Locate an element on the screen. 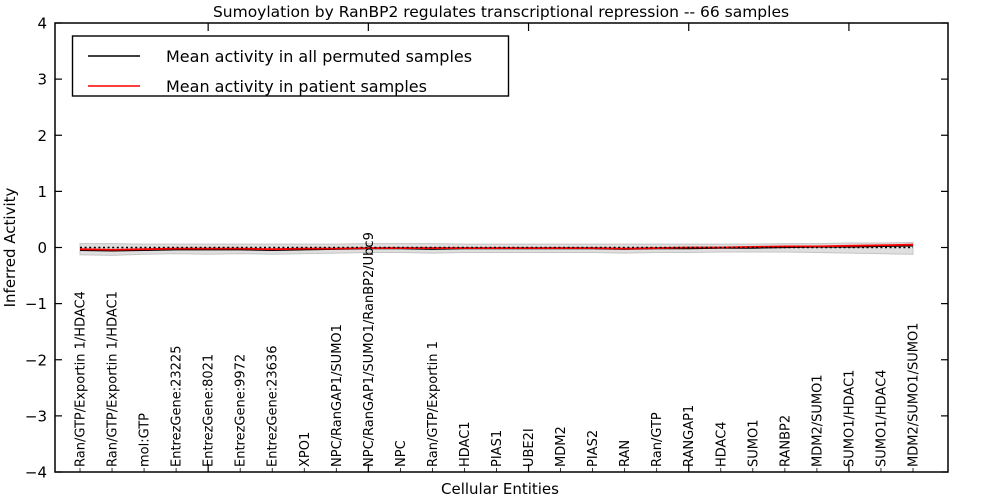 The height and width of the screenshot is (504, 1000). legend-label-patient: Mean activity in patient samples is located at coordinates (296, 86).